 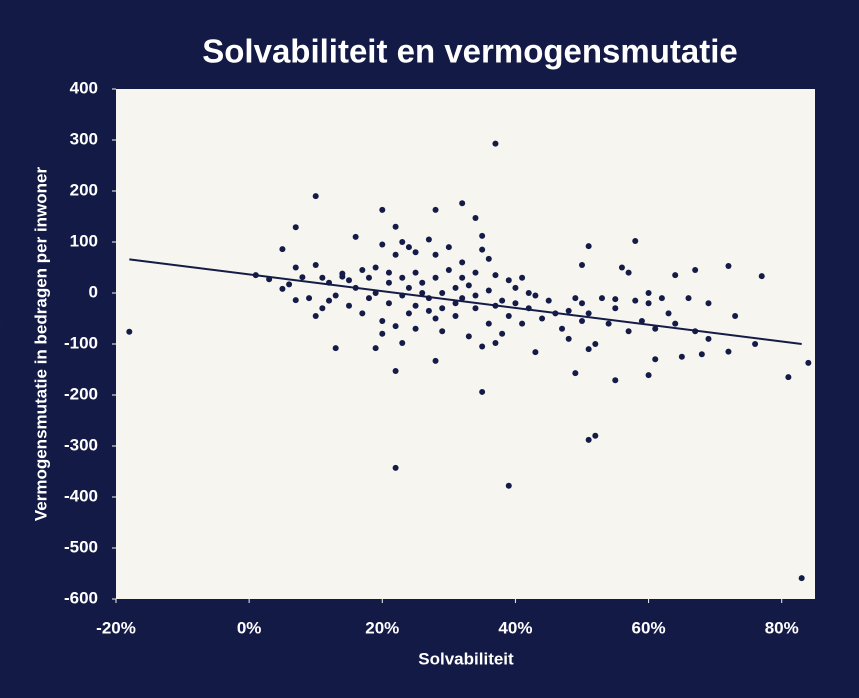 What do you see at coordinates (81, 597) in the screenshot?
I see `y-tick-label: -600` at bounding box center [81, 597].